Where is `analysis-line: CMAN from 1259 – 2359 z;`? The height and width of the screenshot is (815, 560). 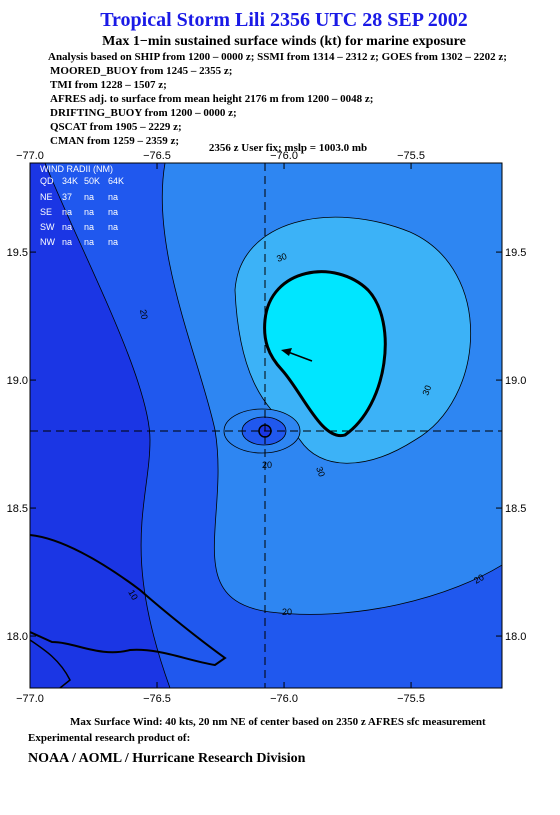 analysis-line: CMAN from 1259 – 2359 z; is located at coordinates (114, 141).